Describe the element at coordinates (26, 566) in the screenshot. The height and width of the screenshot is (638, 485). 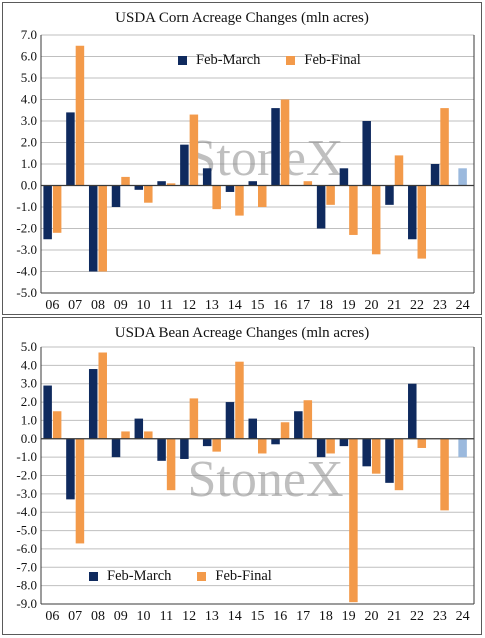
I see `y-tick-label: -7.0` at that location.